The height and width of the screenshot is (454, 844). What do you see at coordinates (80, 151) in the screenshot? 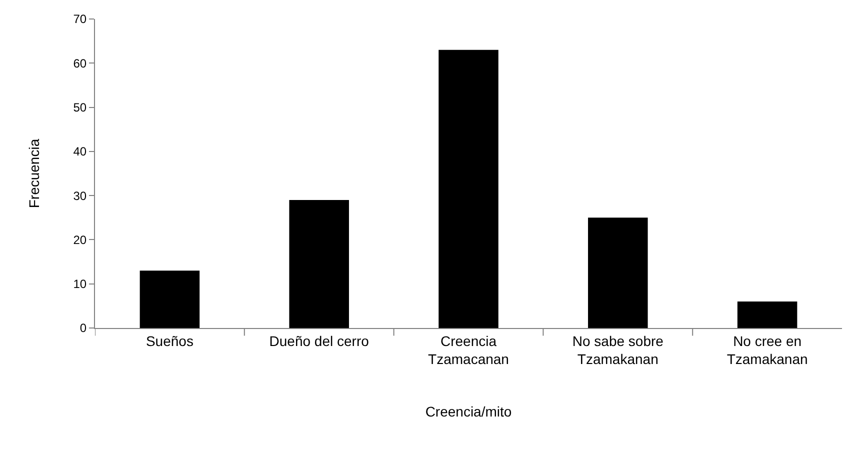
I see `y-tick-label: 40` at bounding box center [80, 151].